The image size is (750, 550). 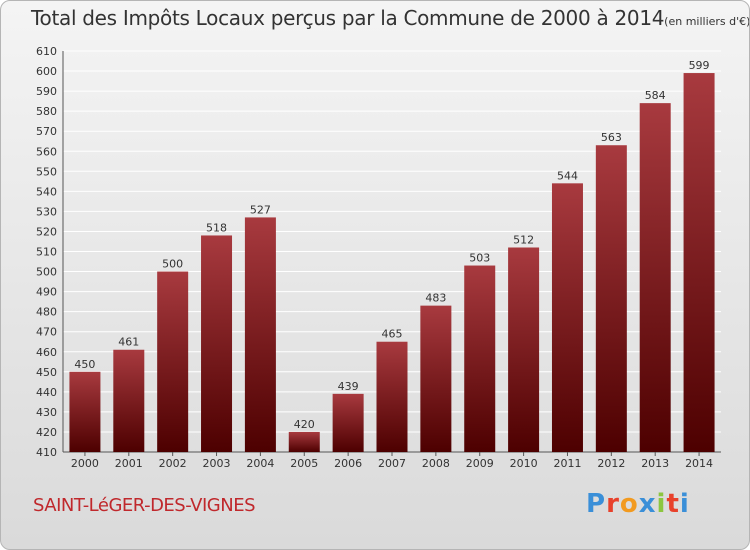 I want to click on logo-letter: t, so click(x=673, y=504).